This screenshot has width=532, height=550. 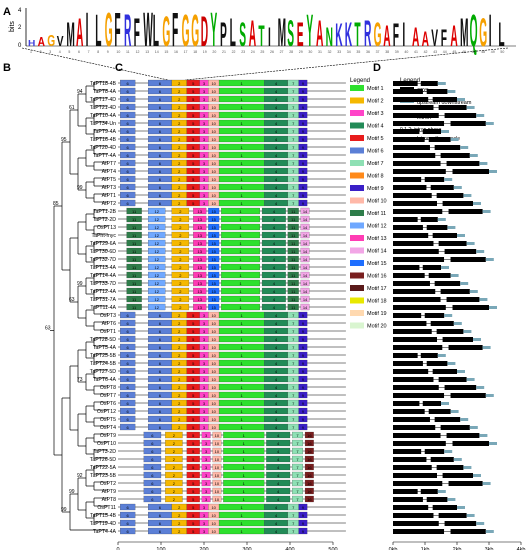 What do you see at coordinates (103, 364) in the screenshot?
I see `gene-label: TaPT24-5B` at bounding box center [103, 364].